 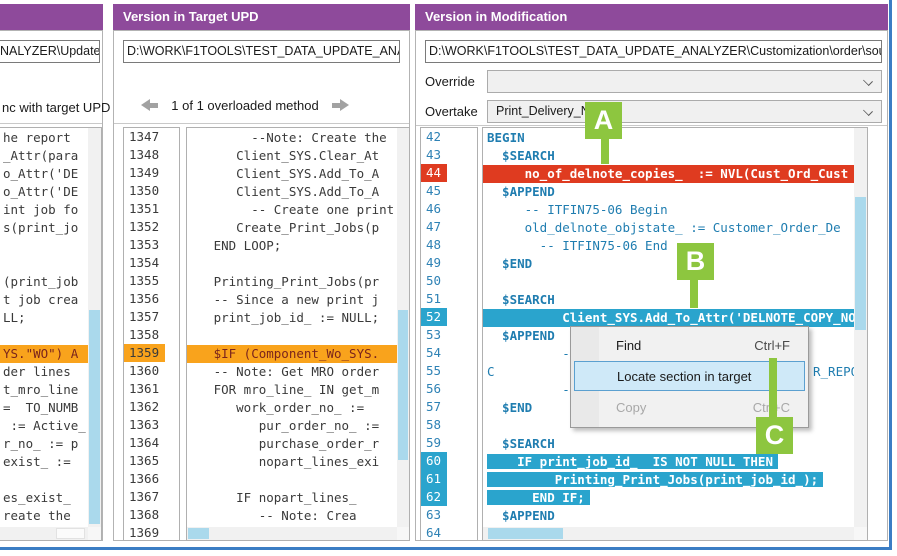 I want to click on line-number: 57, so click(x=434, y=406).